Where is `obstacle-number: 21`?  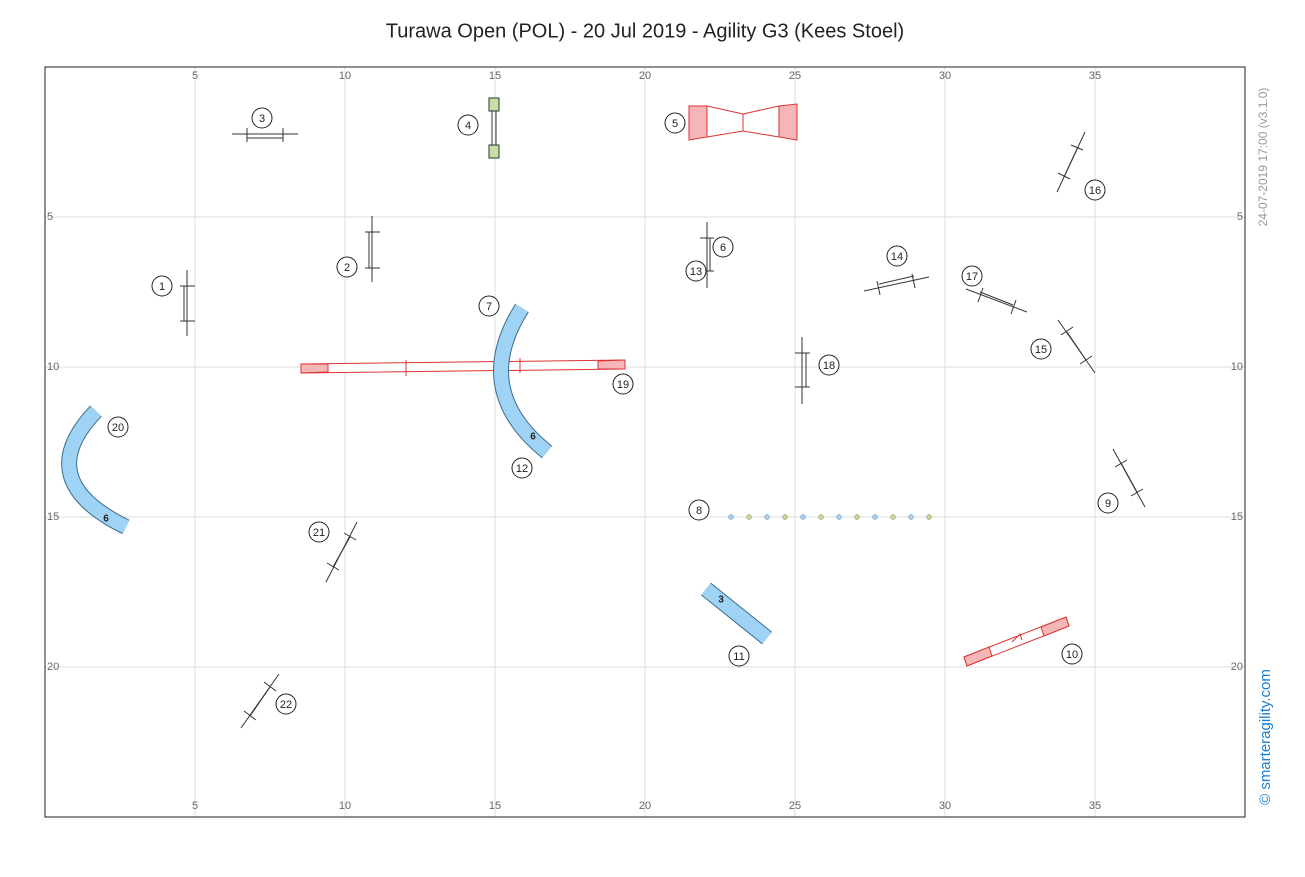 obstacle-number: 21 is located at coordinates (319, 533).